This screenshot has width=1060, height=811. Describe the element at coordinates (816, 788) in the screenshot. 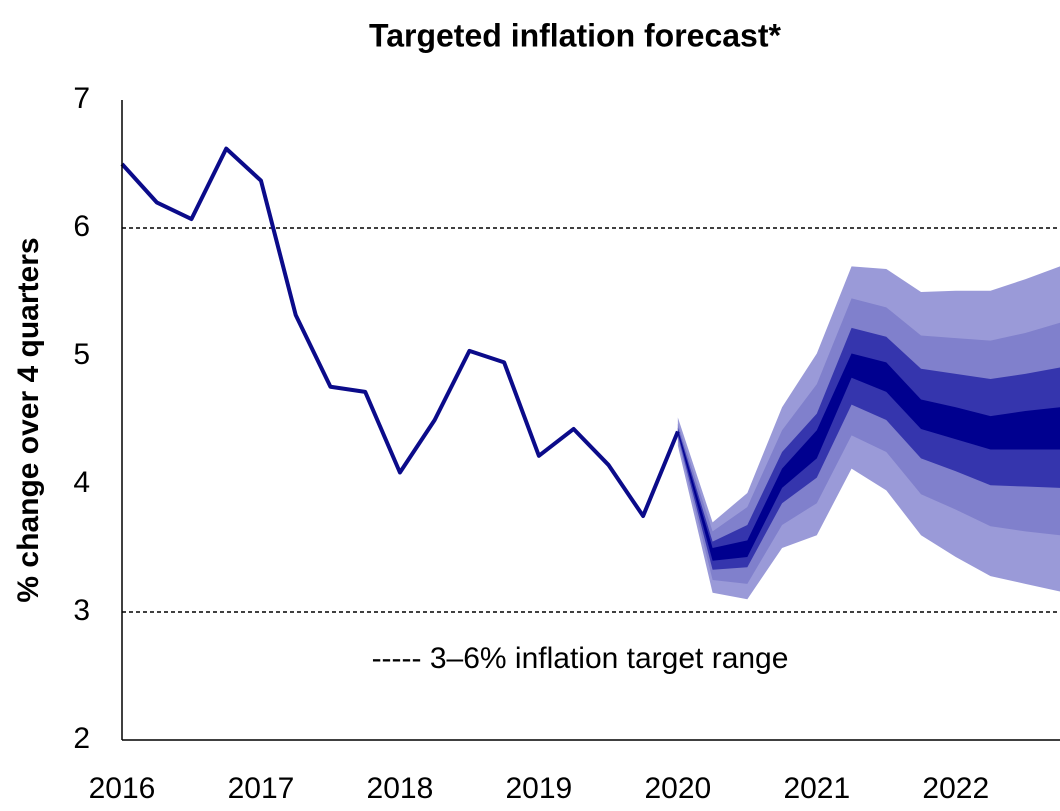

I see `x-tick-label: 2021` at that location.